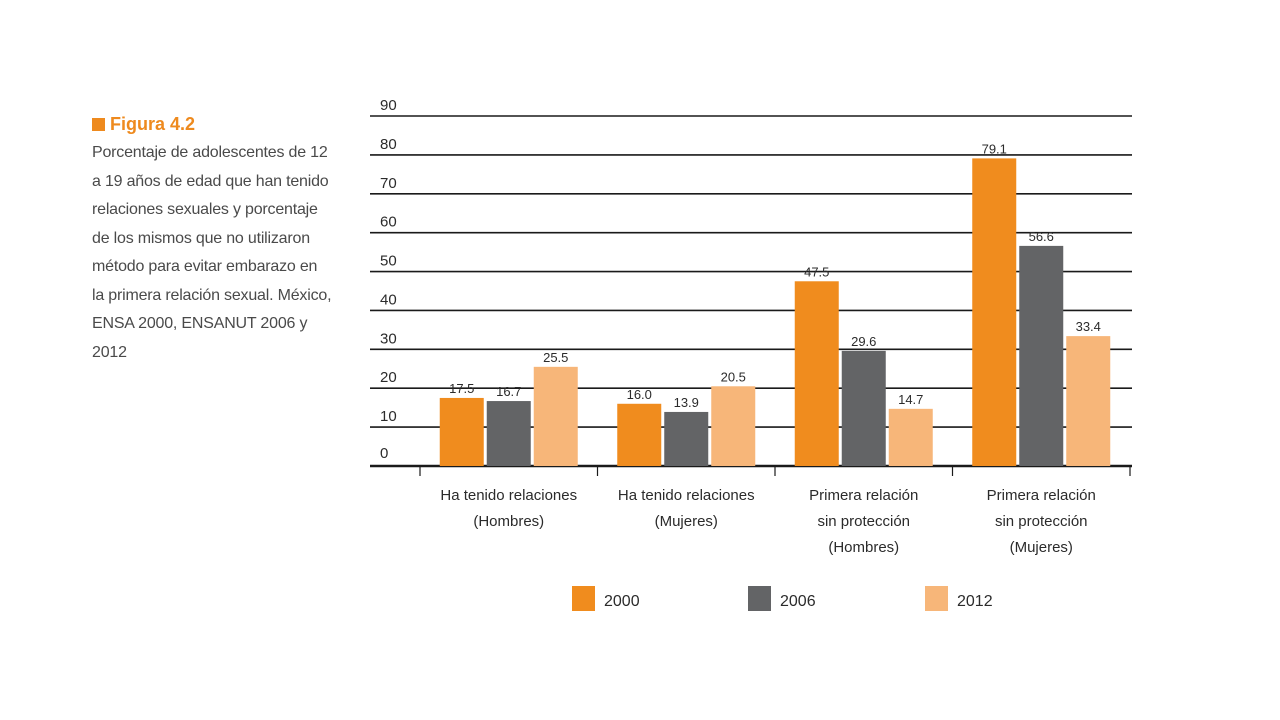  Describe the element at coordinates (217, 124) in the screenshot. I see `figure-title: Figura 4.2` at that location.